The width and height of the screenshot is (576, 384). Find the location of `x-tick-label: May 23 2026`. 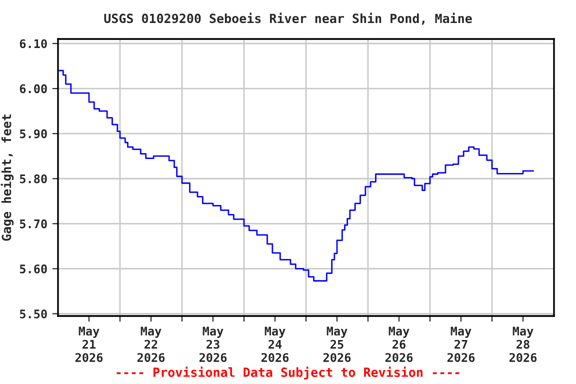

x-tick-label: May 23 2026 is located at coordinates (213, 344).